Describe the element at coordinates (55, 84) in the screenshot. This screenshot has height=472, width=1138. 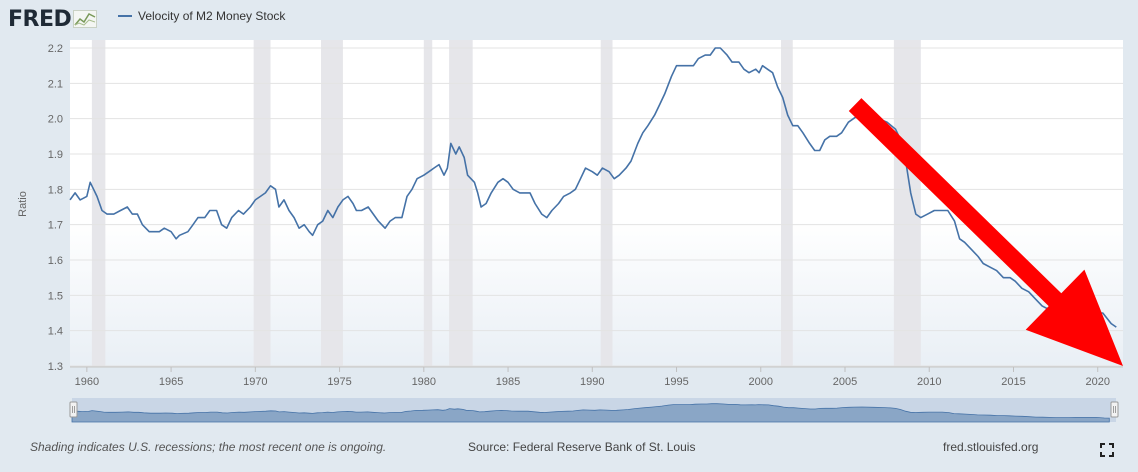
I see `y-tick-label: 2.1` at that location.